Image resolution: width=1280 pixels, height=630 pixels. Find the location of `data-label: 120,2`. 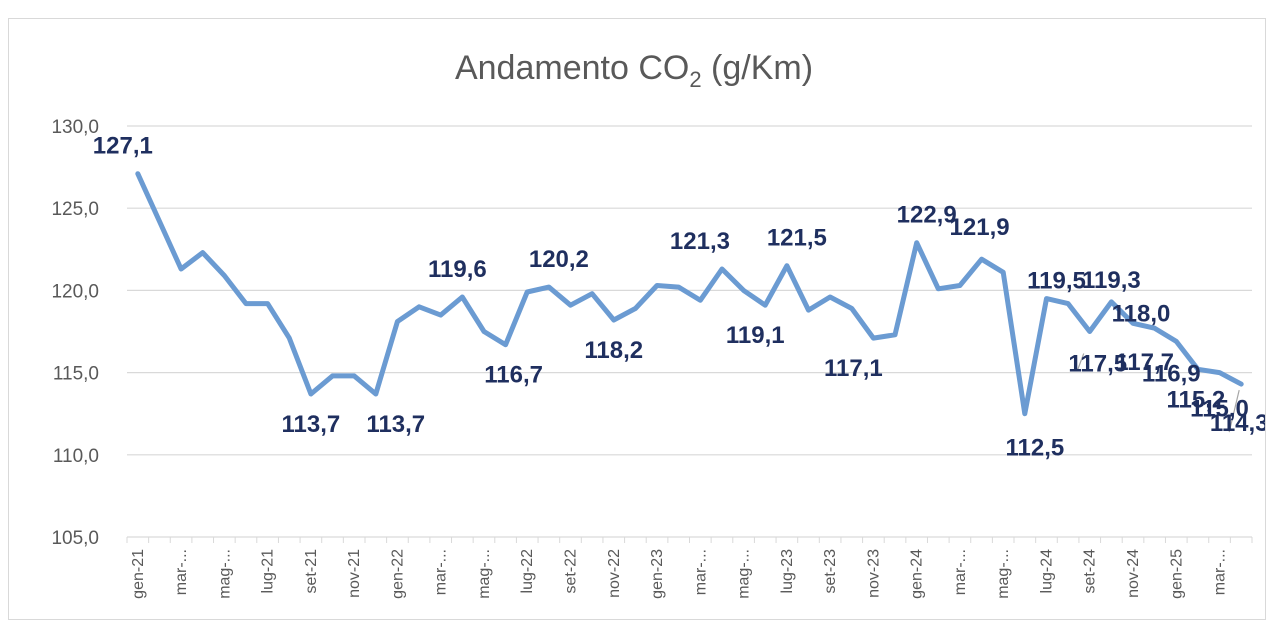

data-label: 120,2 is located at coordinates (559, 259).